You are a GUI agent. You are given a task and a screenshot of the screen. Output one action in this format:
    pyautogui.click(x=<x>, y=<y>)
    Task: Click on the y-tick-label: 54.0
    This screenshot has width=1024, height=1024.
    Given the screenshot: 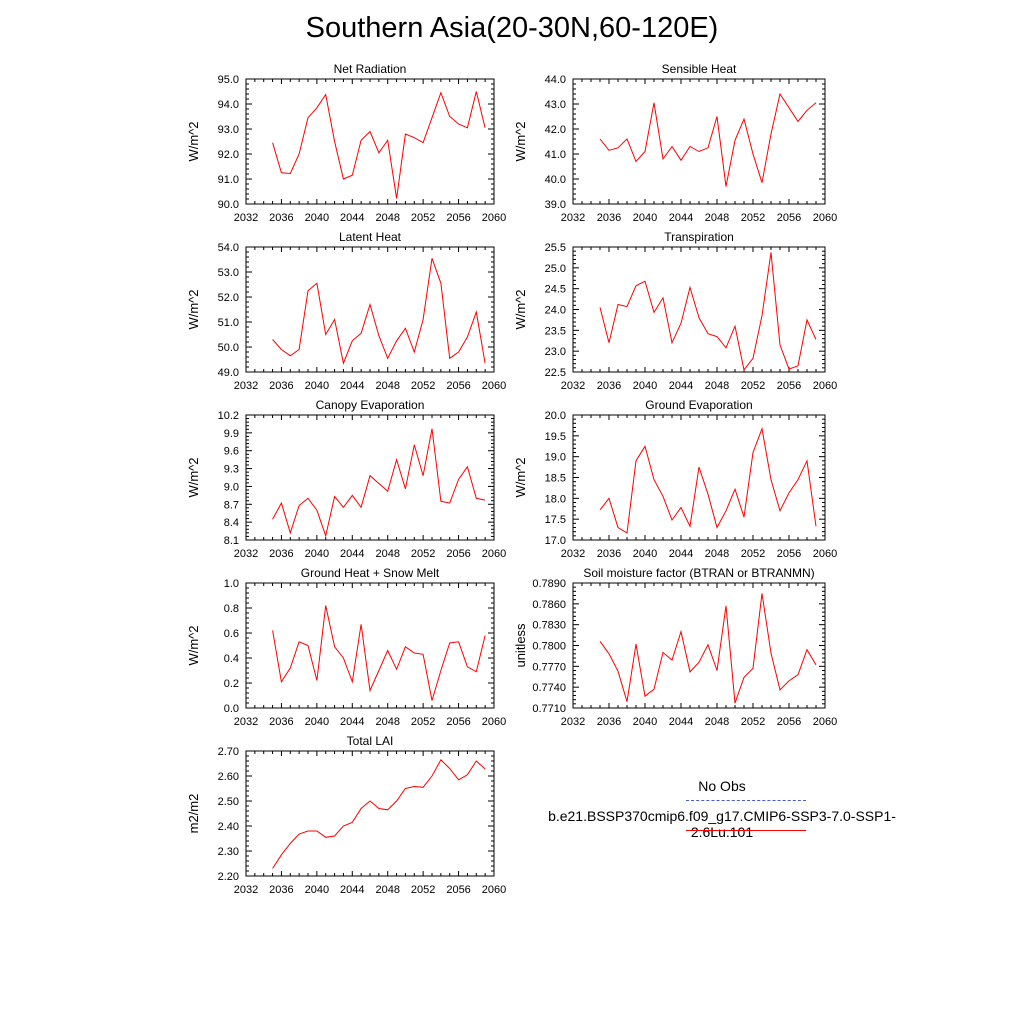 What is the action you would take?
    pyautogui.click(x=228, y=248)
    